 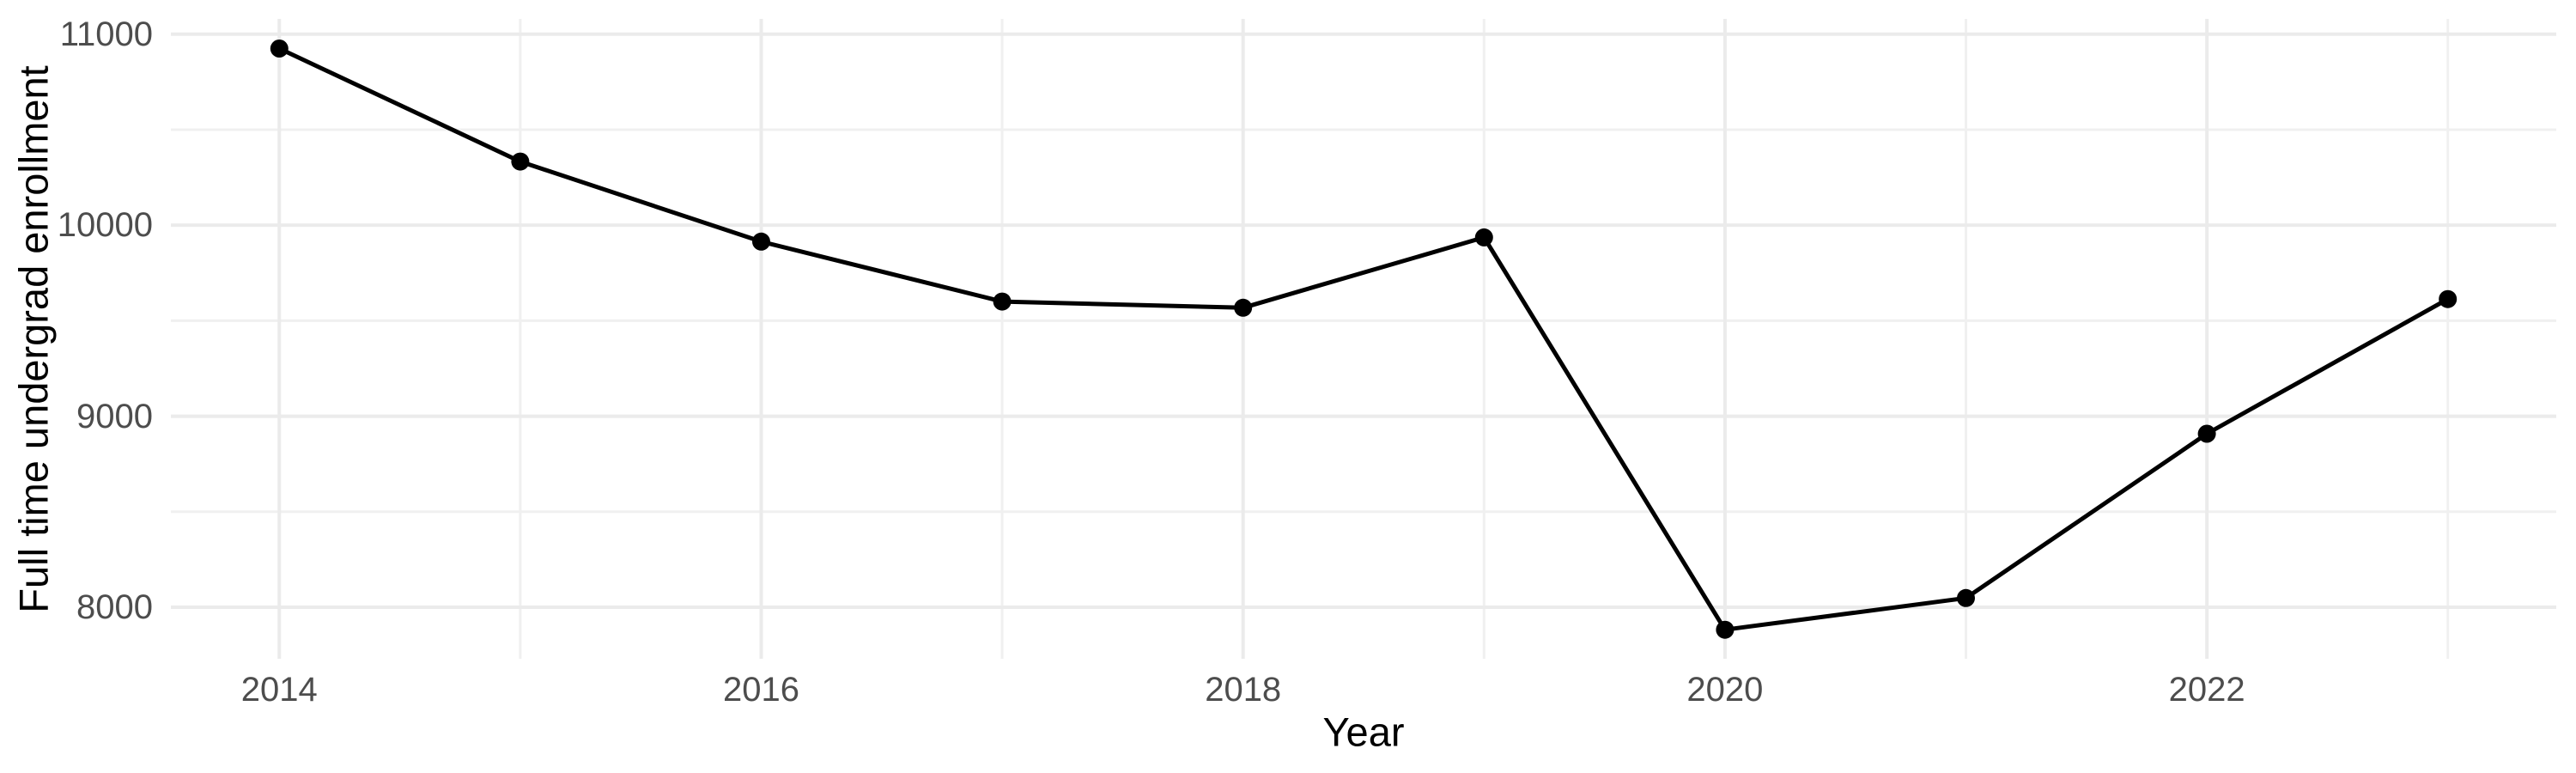 What do you see at coordinates (105, 226) in the screenshot?
I see `y-tick-label: 10000` at bounding box center [105, 226].